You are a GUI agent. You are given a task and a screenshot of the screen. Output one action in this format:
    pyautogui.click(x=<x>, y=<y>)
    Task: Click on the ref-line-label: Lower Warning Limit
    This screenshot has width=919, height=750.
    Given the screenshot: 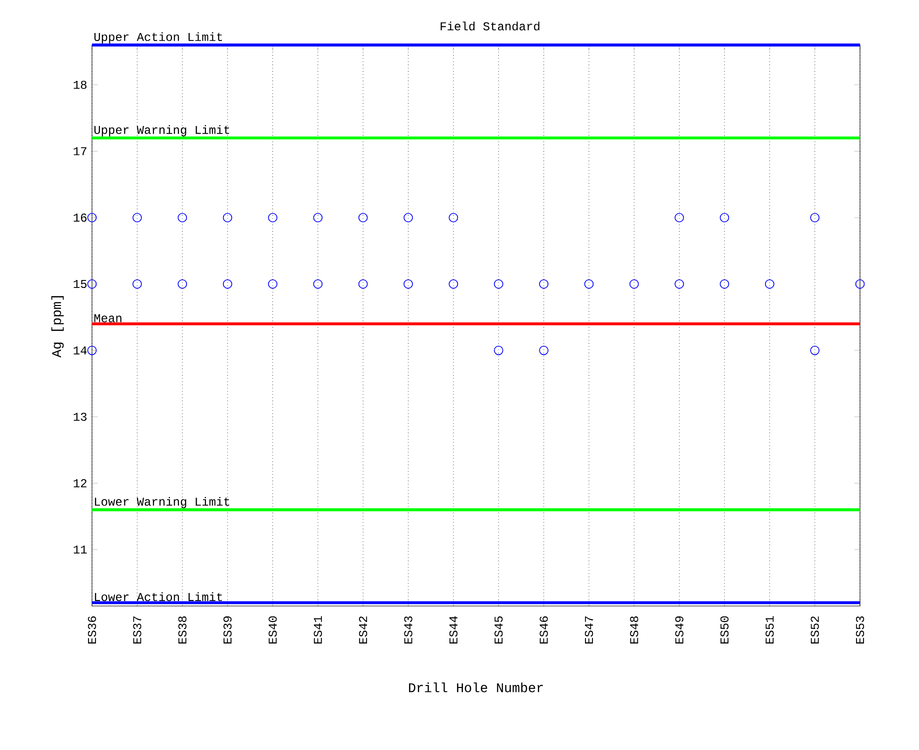 What is the action you would take?
    pyautogui.click(x=162, y=502)
    